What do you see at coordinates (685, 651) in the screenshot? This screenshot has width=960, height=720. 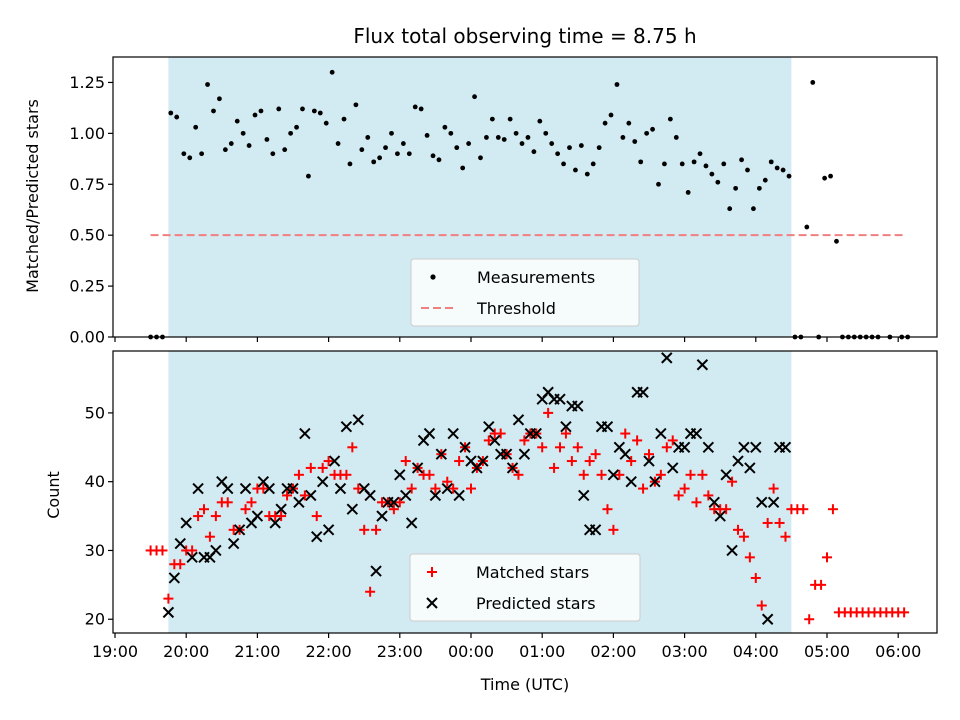 I see `x-tick-label: 03:00` at bounding box center [685, 651].